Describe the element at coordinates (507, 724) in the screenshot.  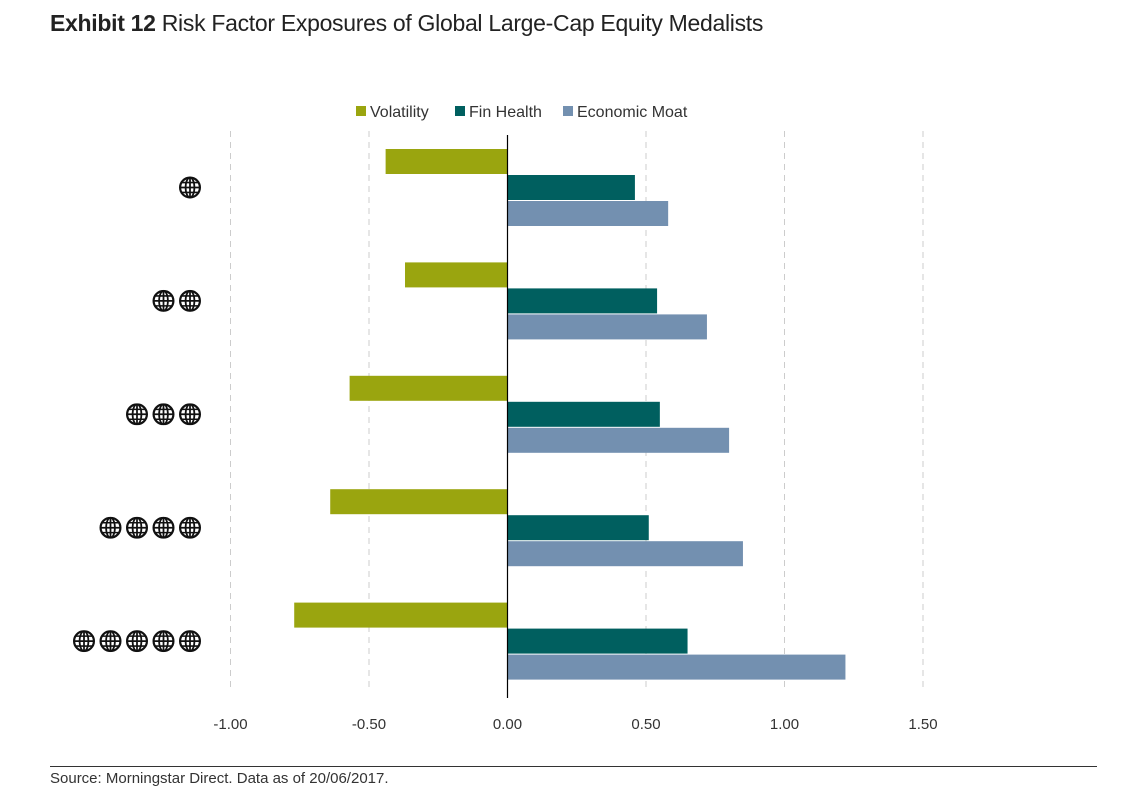
I see `x-tick-label: 0.00` at that location.